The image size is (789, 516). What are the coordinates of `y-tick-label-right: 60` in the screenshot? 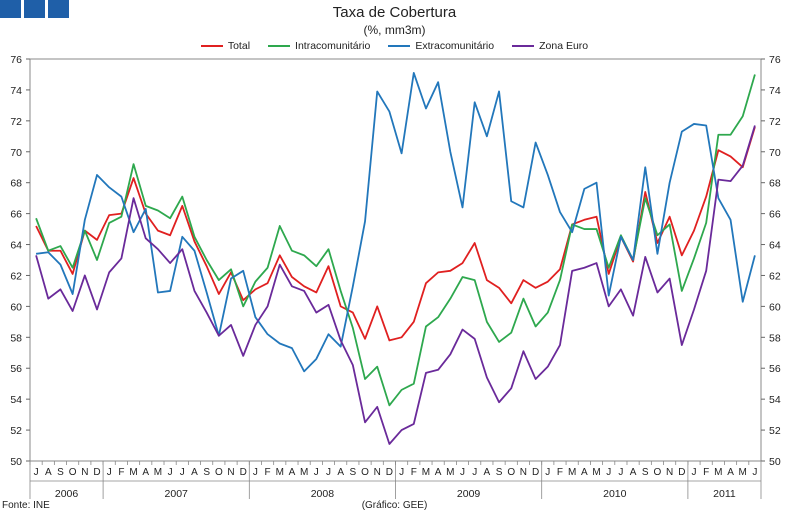 It's located at (775, 307).